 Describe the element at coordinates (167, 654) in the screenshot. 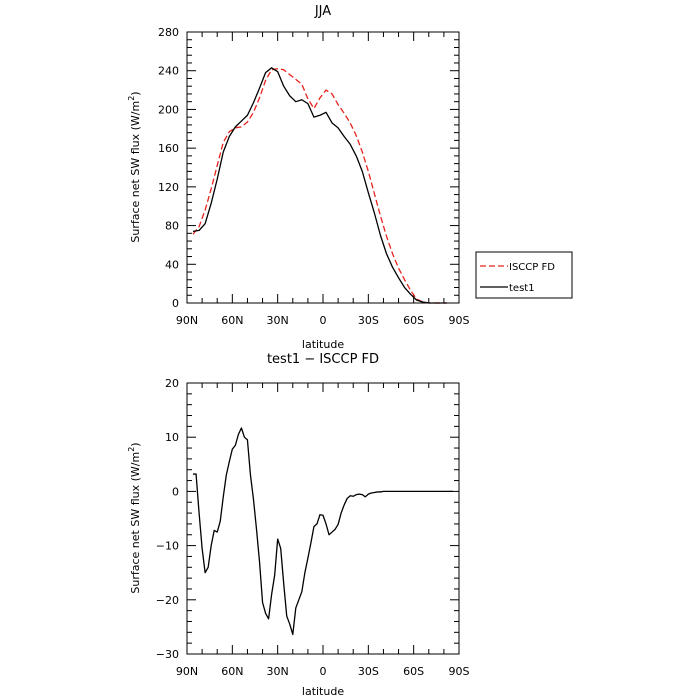

I see `y-tick-label: −30` at that location.